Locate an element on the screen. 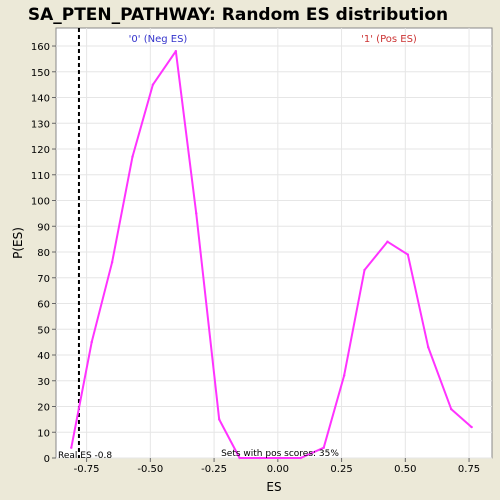  chart-title: SA_PTEN_PATHWAY: Random ES distribution is located at coordinates (238, 15).